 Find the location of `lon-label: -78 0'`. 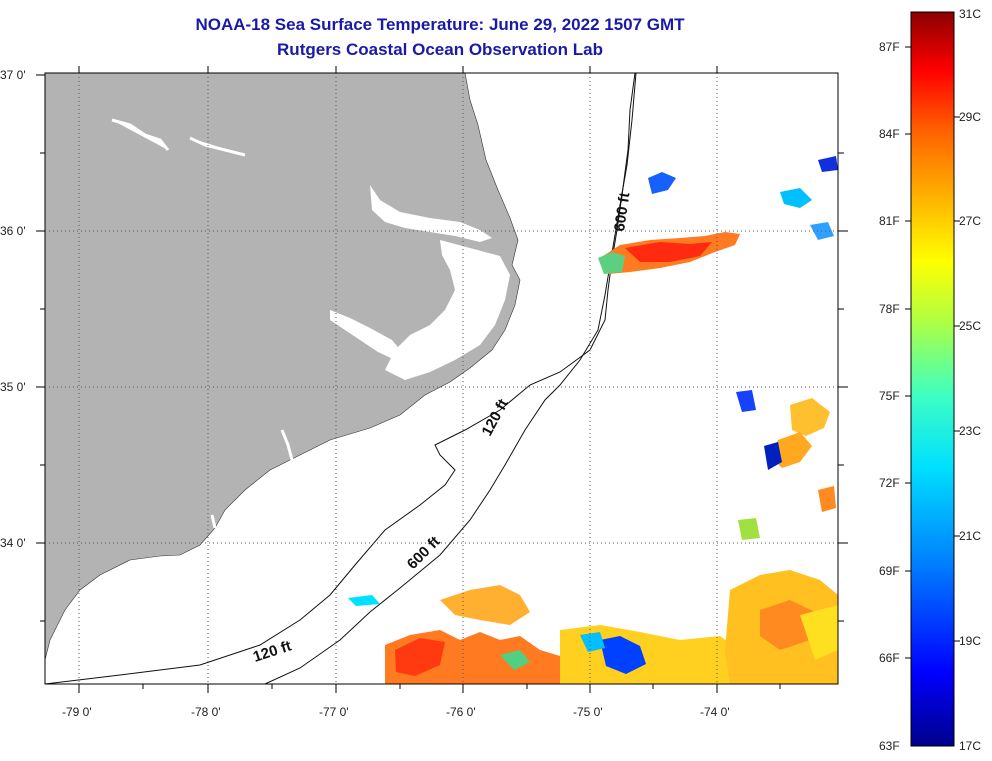

lon-label: -78 0' is located at coordinates (206, 712).